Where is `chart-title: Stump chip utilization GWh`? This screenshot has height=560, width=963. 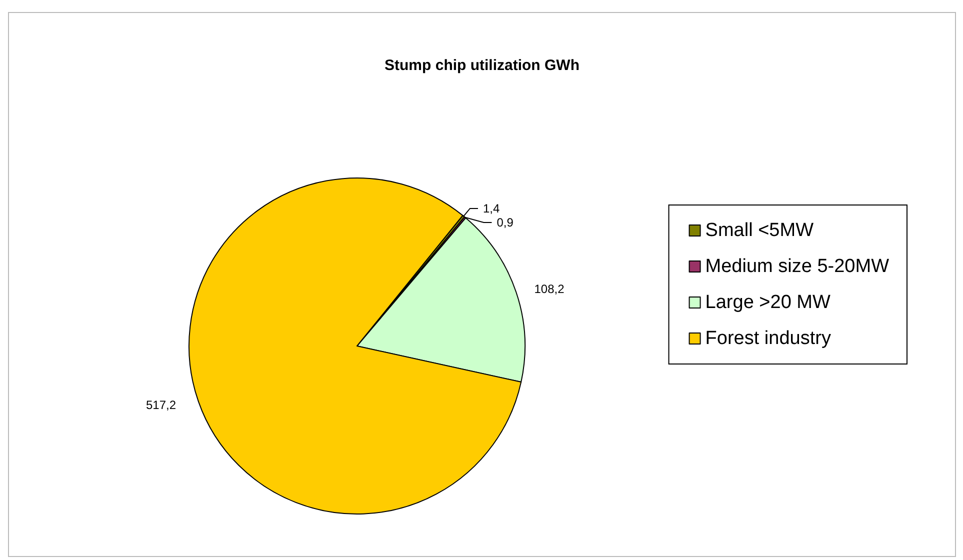 chart-title: Stump chip utilization GWh is located at coordinates (482, 65).